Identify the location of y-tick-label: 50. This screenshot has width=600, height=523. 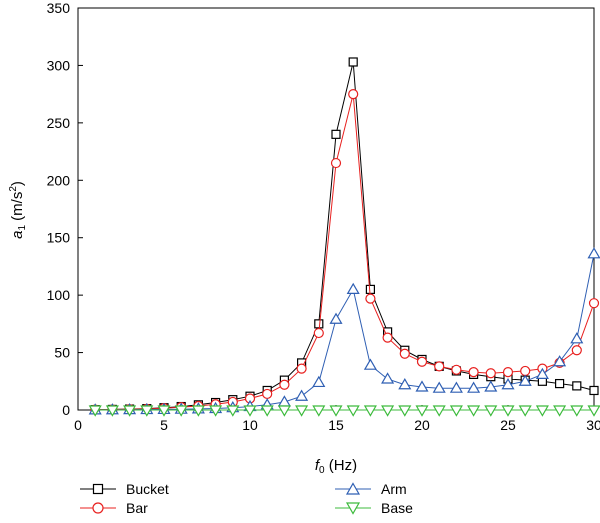
(62, 353).